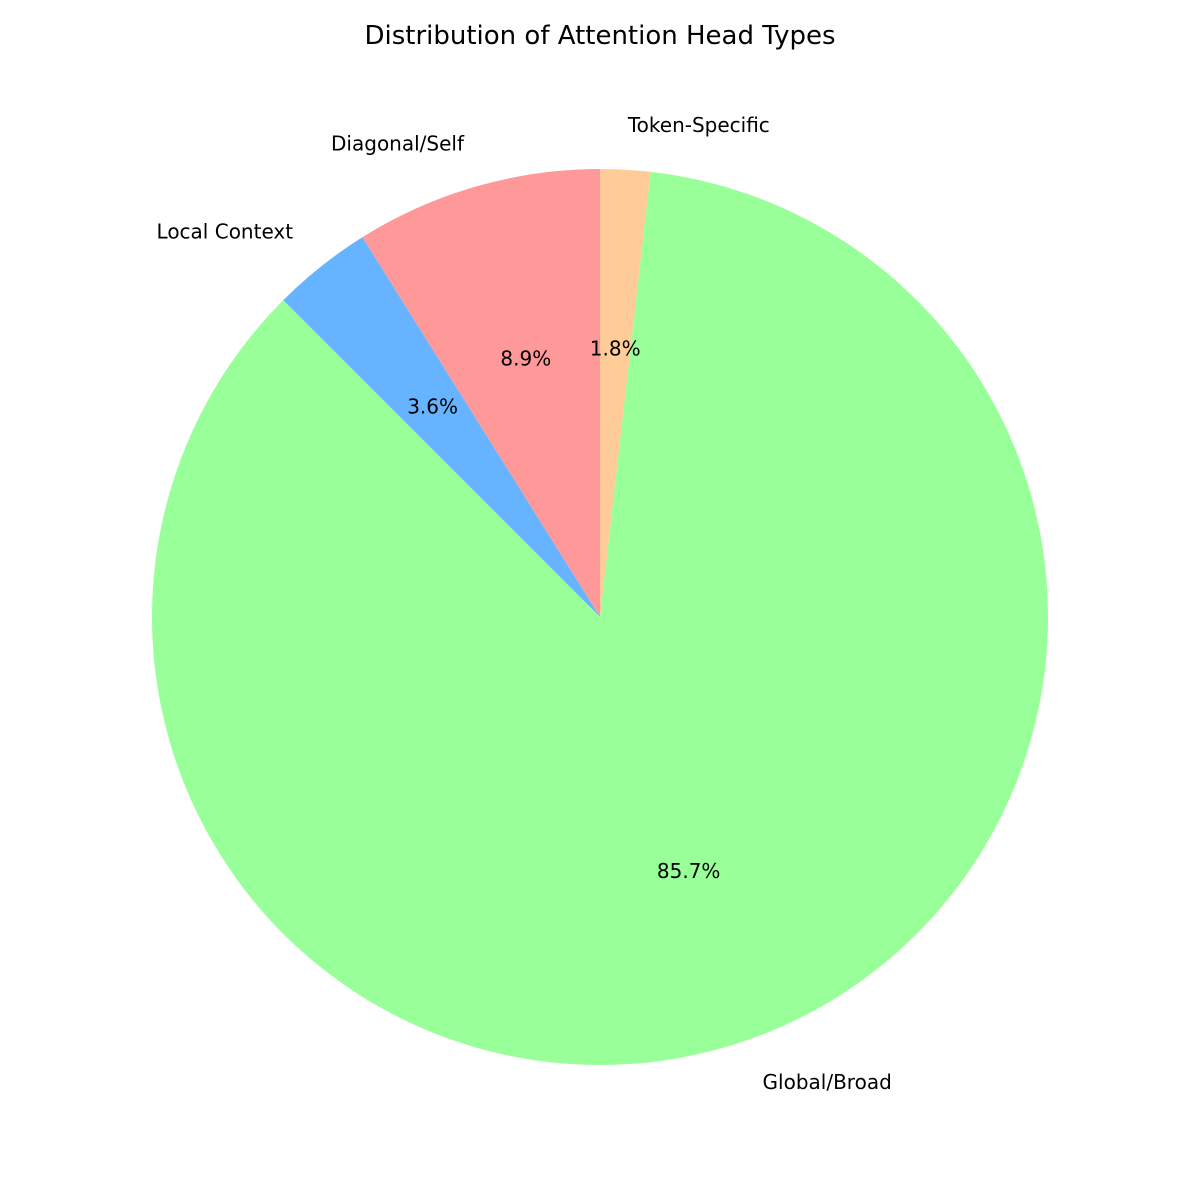  What do you see at coordinates (625, 393) in the screenshot?
I see `pie-slice-token-specific` at bounding box center [625, 393].